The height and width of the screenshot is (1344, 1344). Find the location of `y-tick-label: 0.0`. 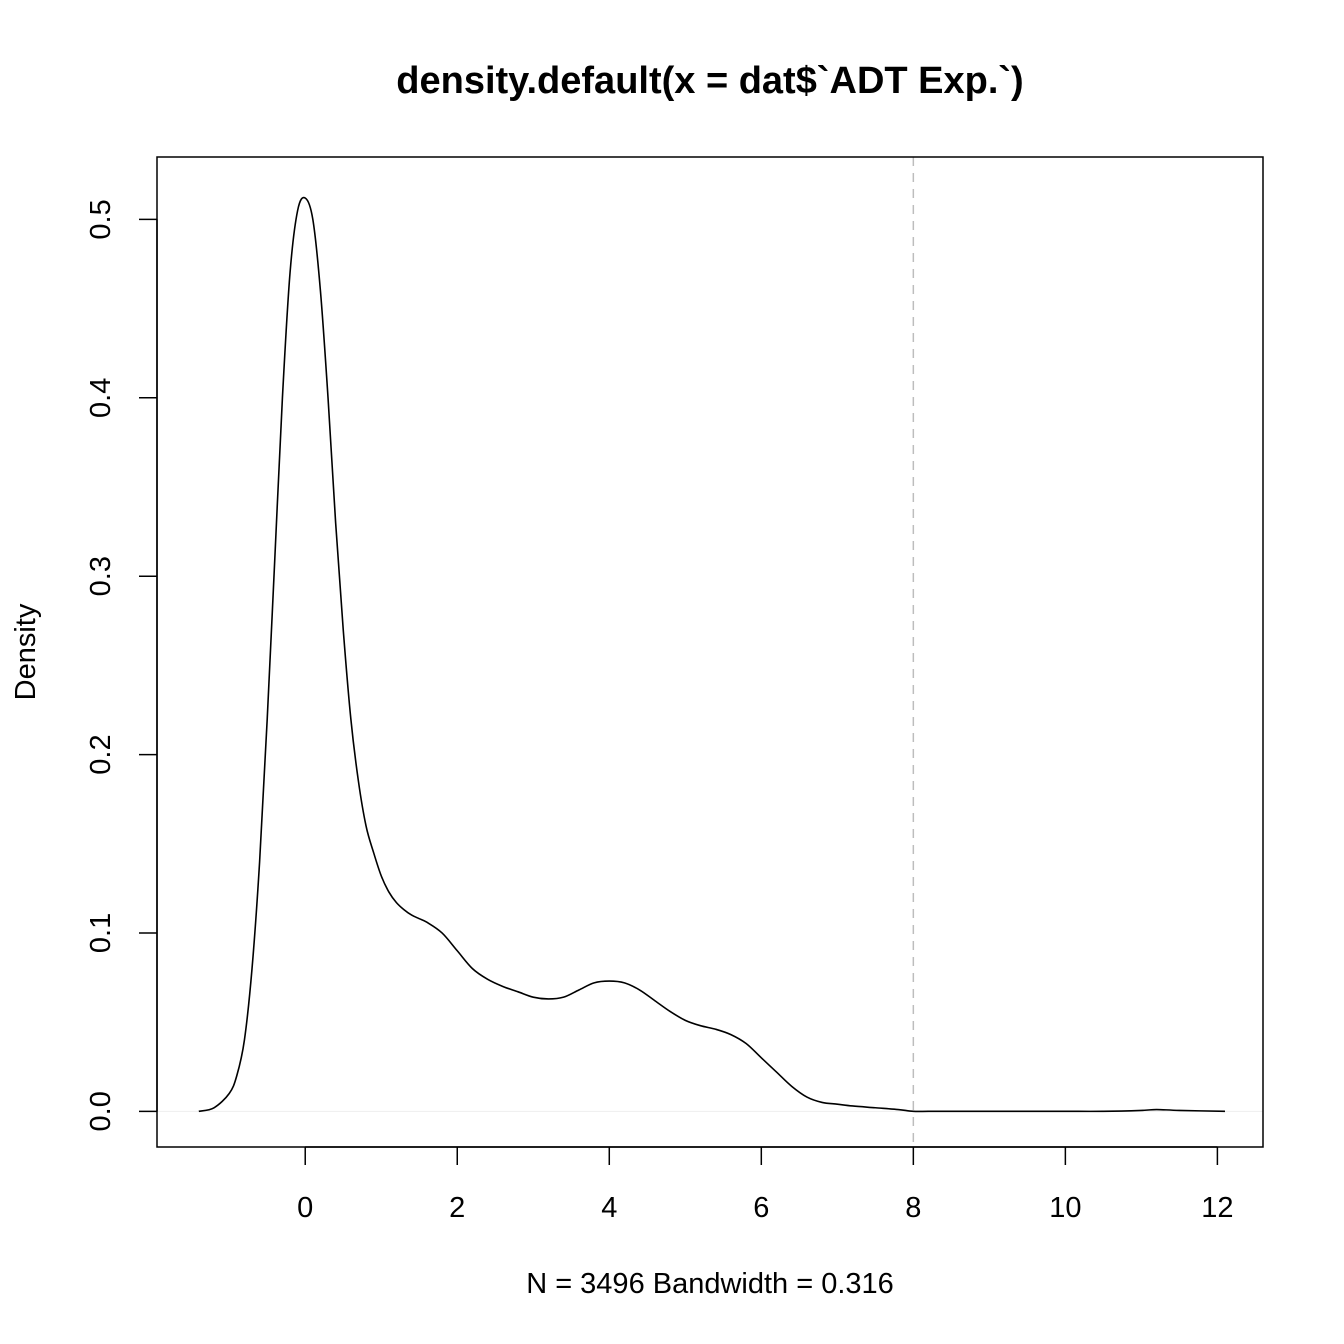

y-tick-label: 0.0 is located at coordinates (101, 1111).